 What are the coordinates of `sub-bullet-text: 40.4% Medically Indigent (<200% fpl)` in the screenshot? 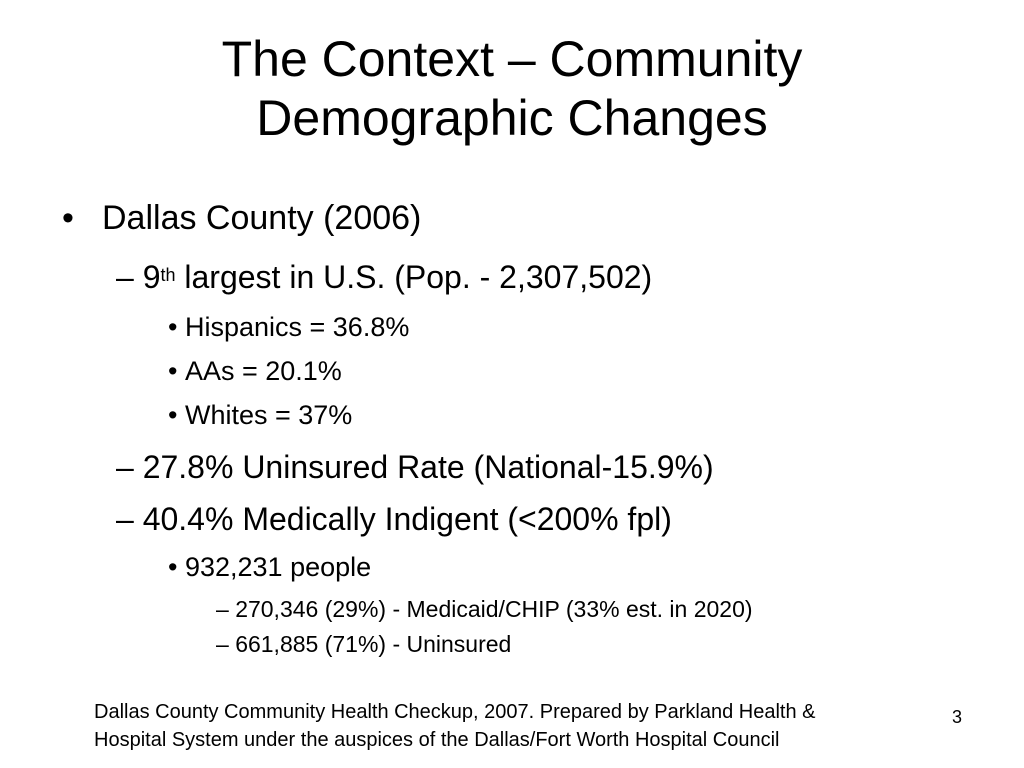 It's located at (407, 519).